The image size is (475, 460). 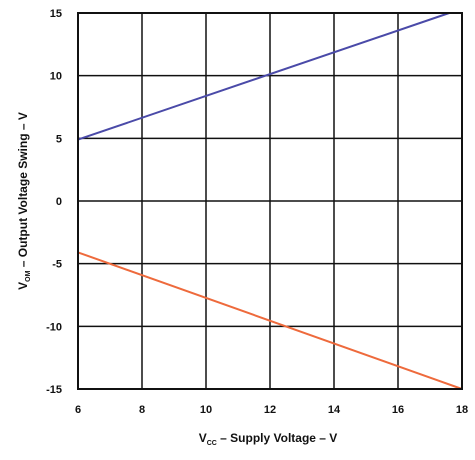 What do you see at coordinates (24, 201) in the screenshot?
I see `y-axis-label: VOM – Output Voltage Swing – V` at bounding box center [24, 201].